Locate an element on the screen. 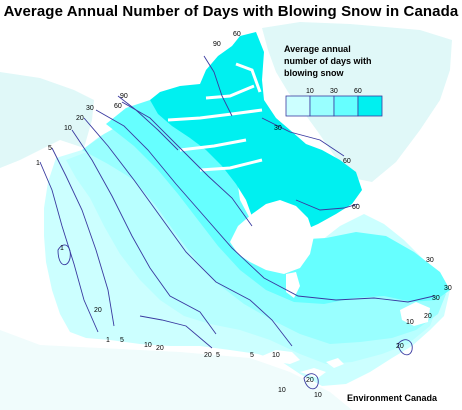 This screenshot has height=410, width=462. hudson-bay is located at coordinates (272, 237).